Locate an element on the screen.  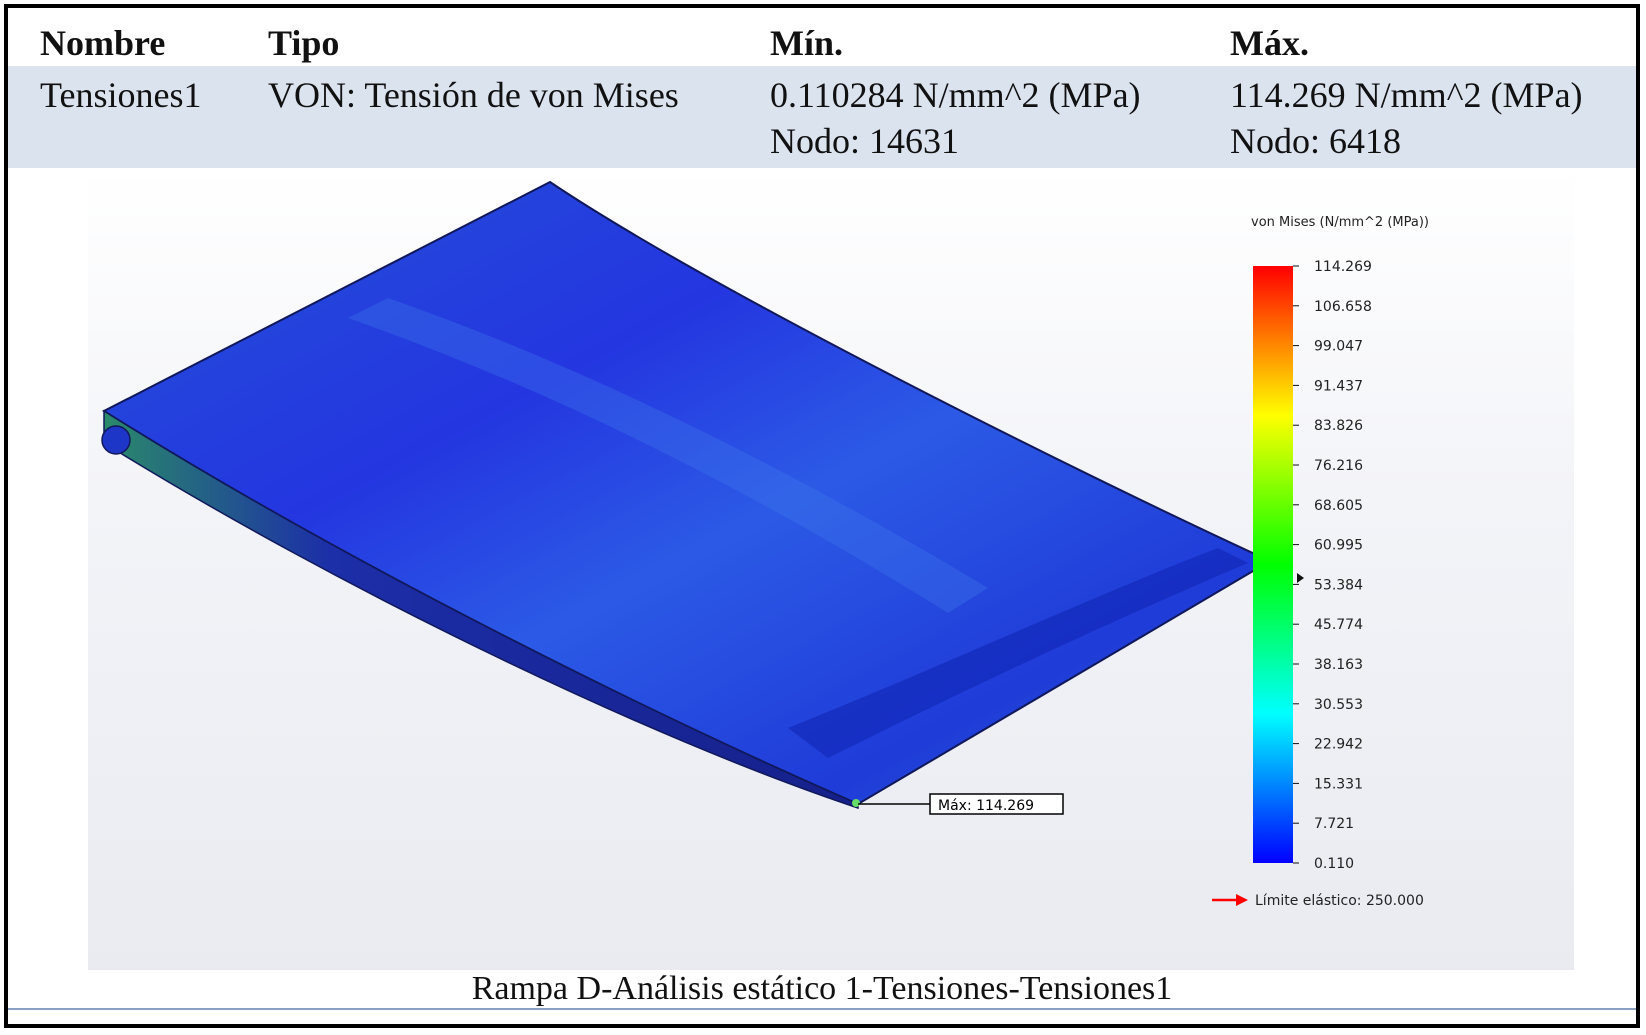
yield-label: Límite elástico: 250.000 is located at coordinates (1339, 901).